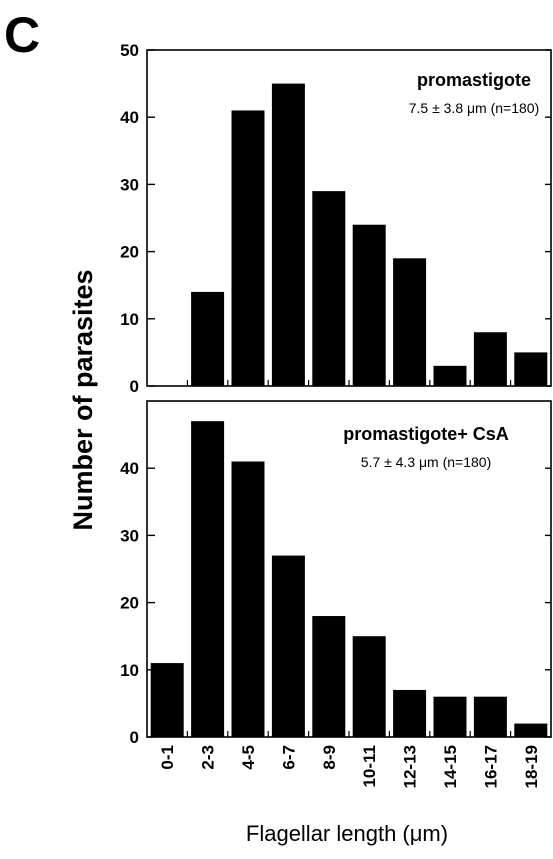  What do you see at coordinates (474, 80) in the screenshot?
I see `chart-title: promastigote` at bounding box center [474, 80].